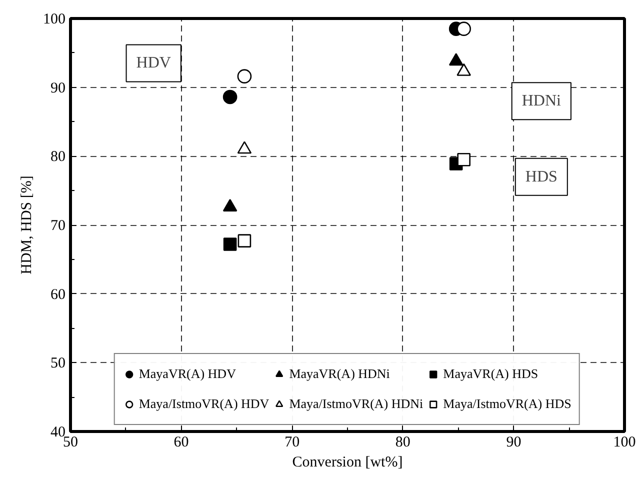 Image resolution: width=636 pixels, height=491 pixels. I want to click on y-tick-label: 80, so click(58, 157).